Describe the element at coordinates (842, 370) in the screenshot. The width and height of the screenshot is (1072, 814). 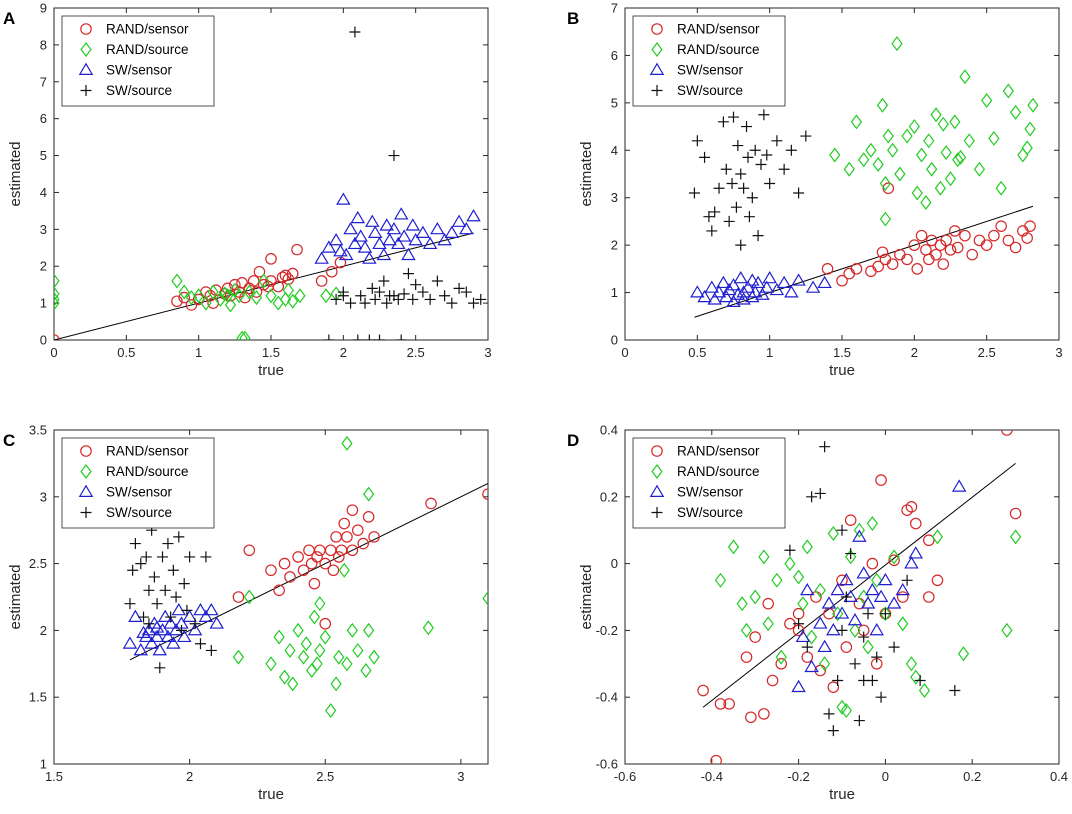
I see `x-axis-label: true` at that location.